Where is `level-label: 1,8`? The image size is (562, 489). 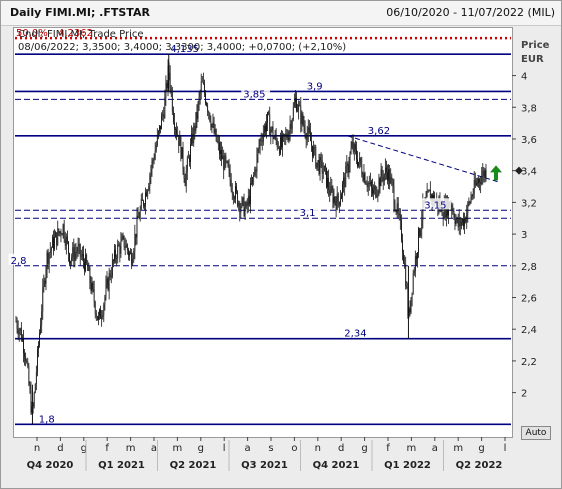
level-label: 1,8 is located at coordinates (47, 419).